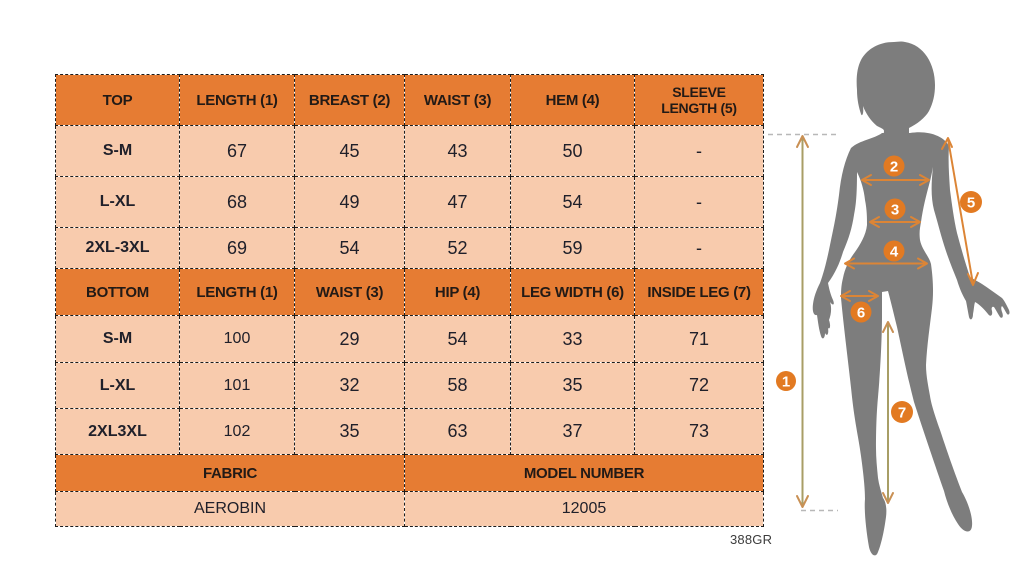  Describe the element at coordinates (902, 413) in the screenshot. I see `svg-text: 7` at that location.